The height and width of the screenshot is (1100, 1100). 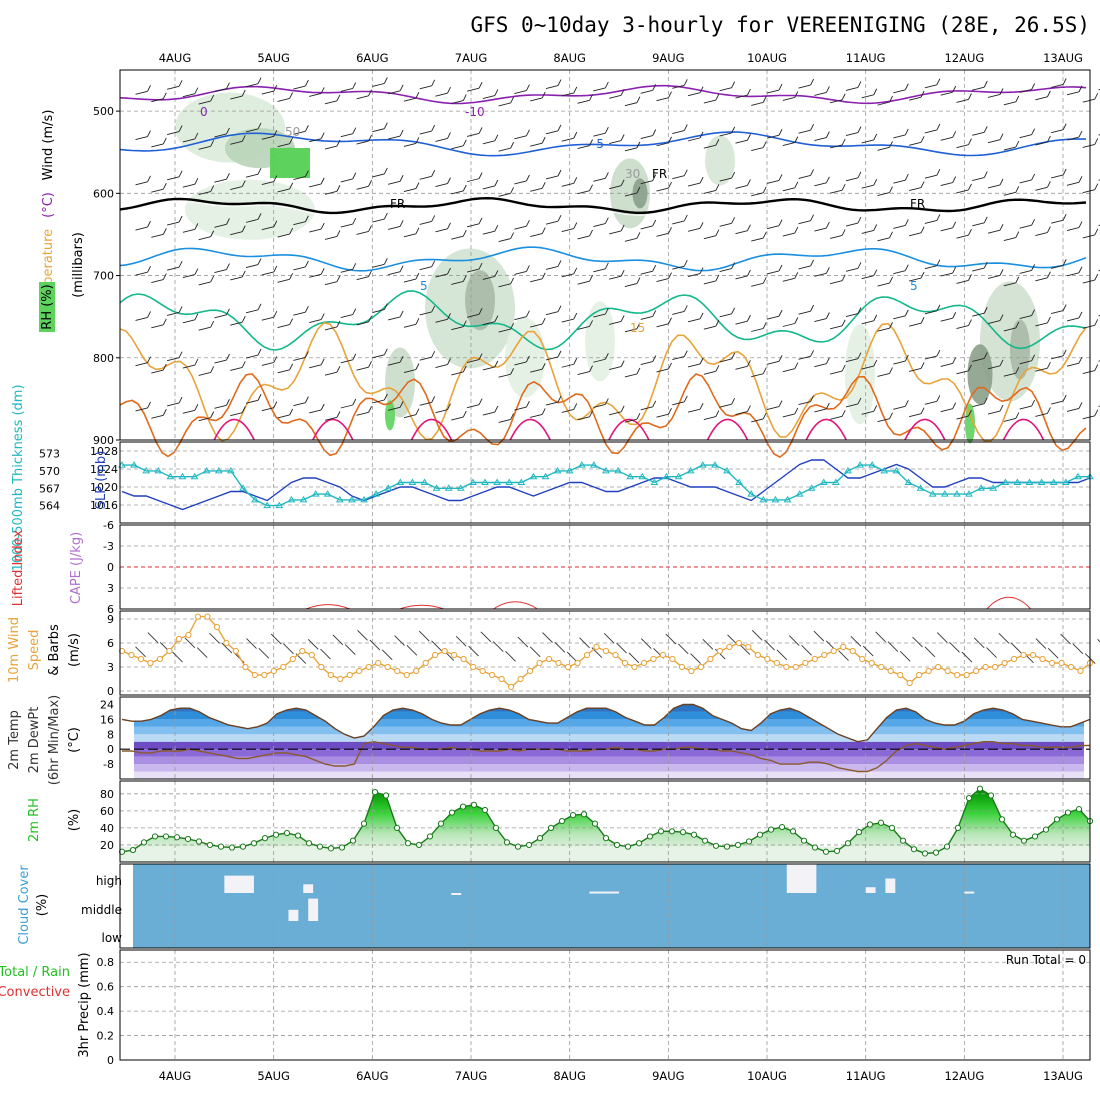 What do you see at coordinates (84, 1004) in the screenshot?
I see `precip-axis-label: 3hr Precip (mm)` at bounding box center [84, 1004].